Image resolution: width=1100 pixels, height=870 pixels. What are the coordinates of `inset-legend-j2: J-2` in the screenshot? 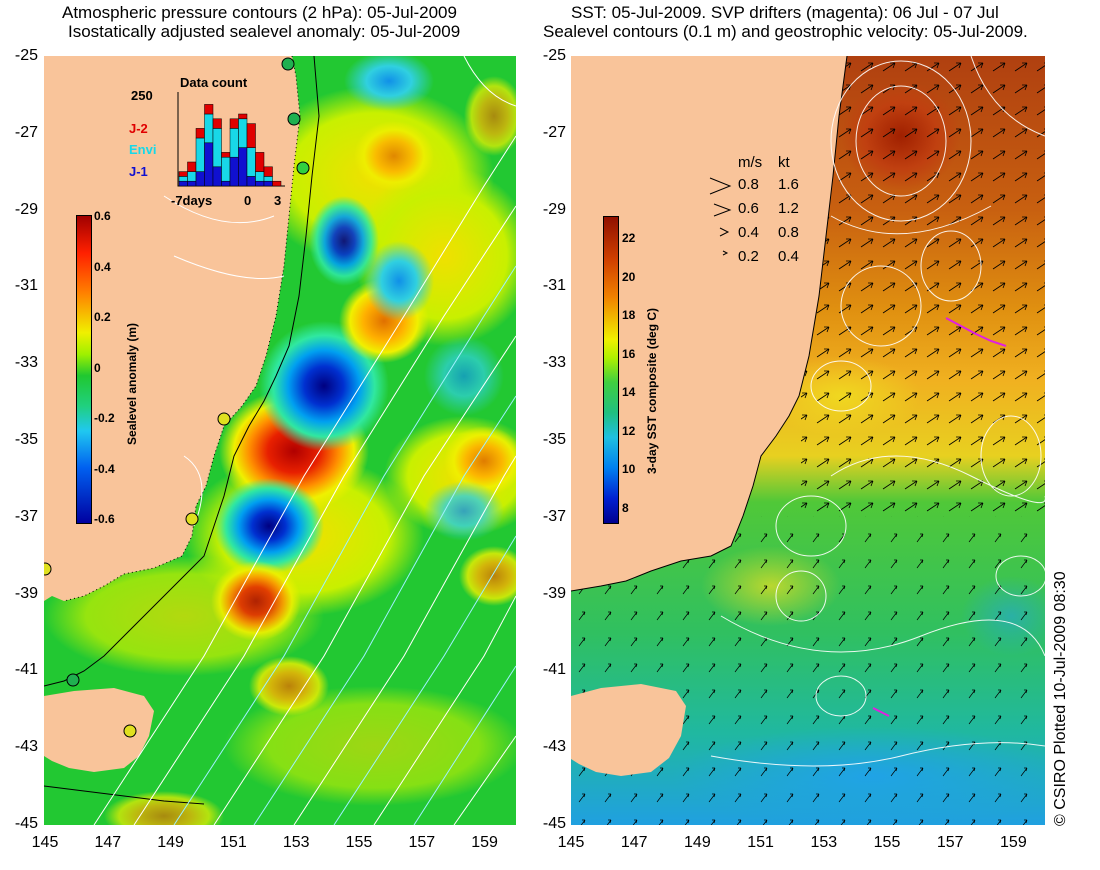 It's located at (138, 128).